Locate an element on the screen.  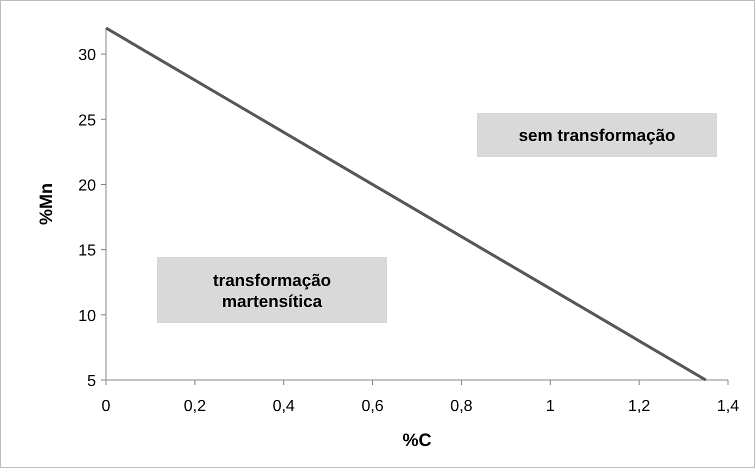
x-tick-label: 0,2 is located at coordinates (195, 406).